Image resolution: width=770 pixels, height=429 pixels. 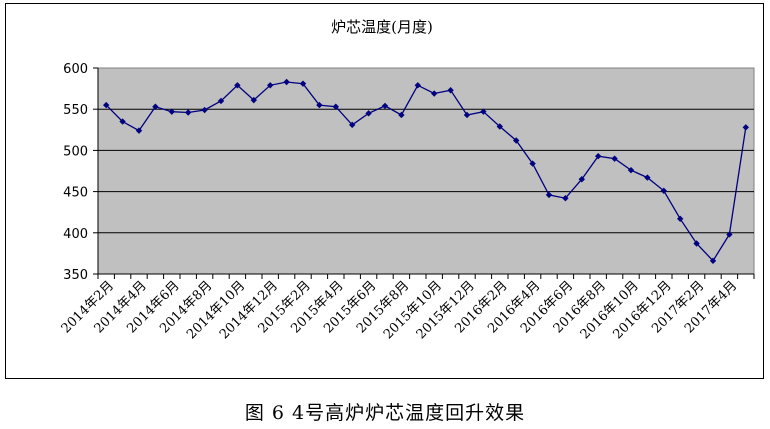 I want to click on y-tick-label: 450, so click(x=75, y=193).